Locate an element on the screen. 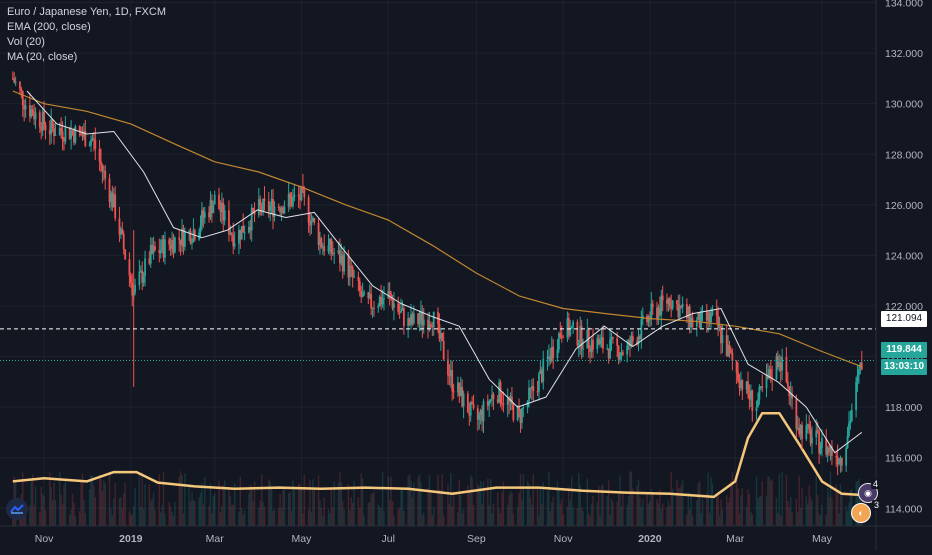 The height and width of the screenshot is (555, 932). time-tick-label: Nov is located at coordinates (563, 539).